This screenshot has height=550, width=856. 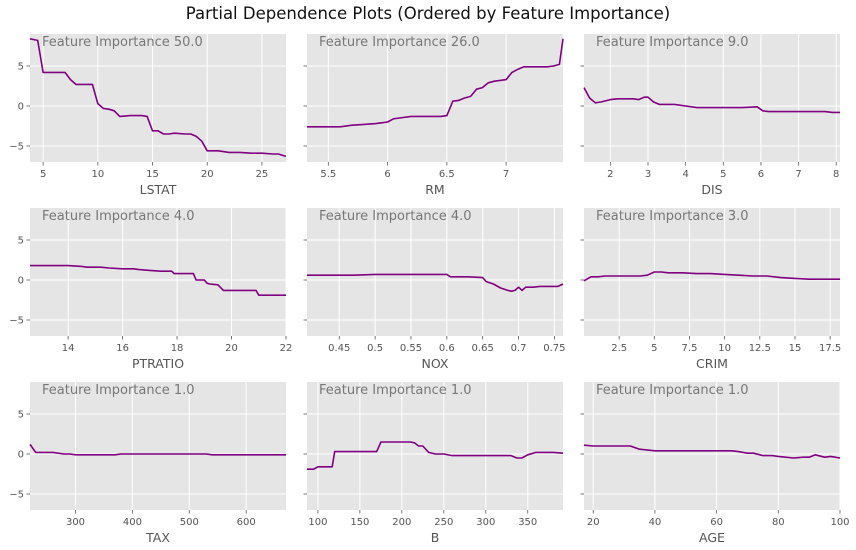 What do you see at coordinates (122, 348) in the screenshot?
I see `x-tick-label: 16` at bounding box center [122, 348].